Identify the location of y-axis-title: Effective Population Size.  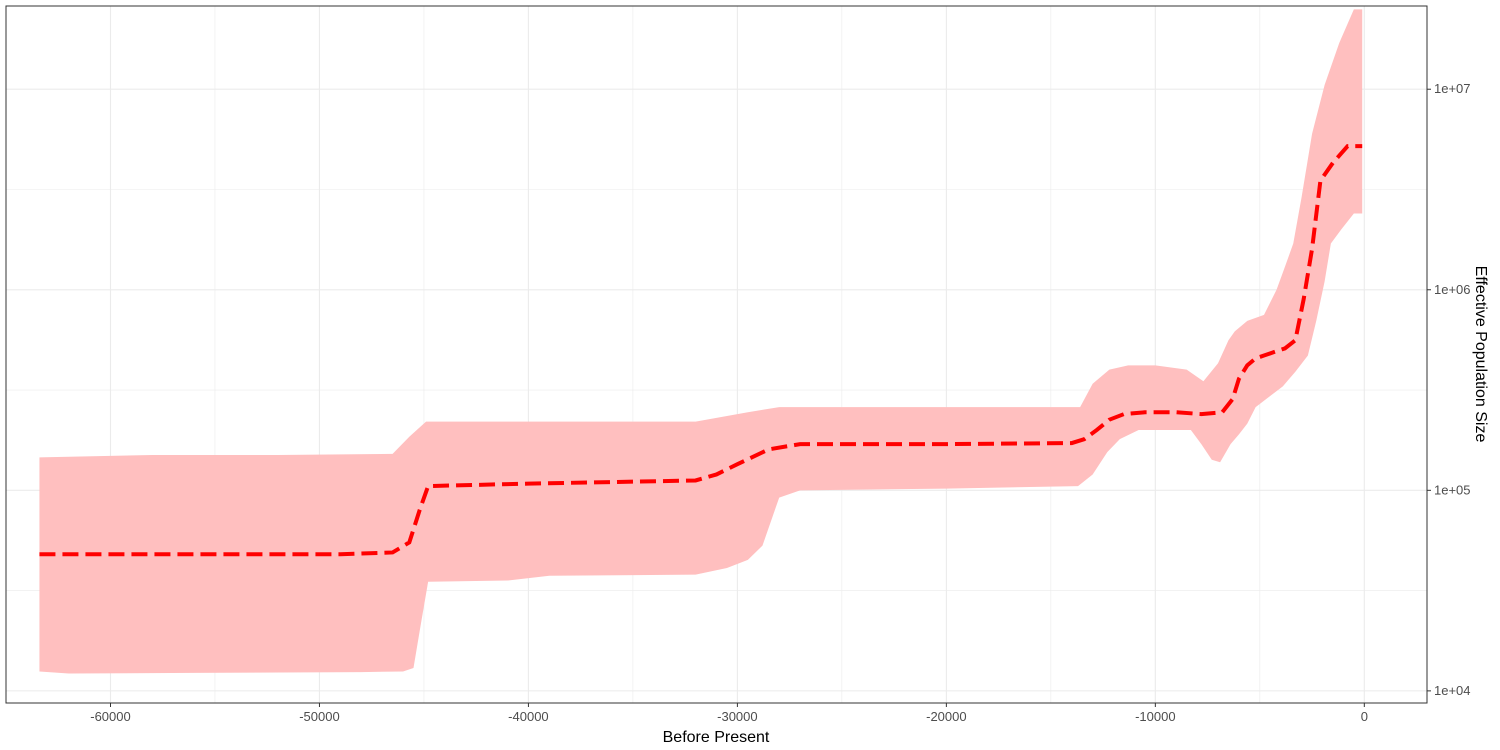
(1480, 354).